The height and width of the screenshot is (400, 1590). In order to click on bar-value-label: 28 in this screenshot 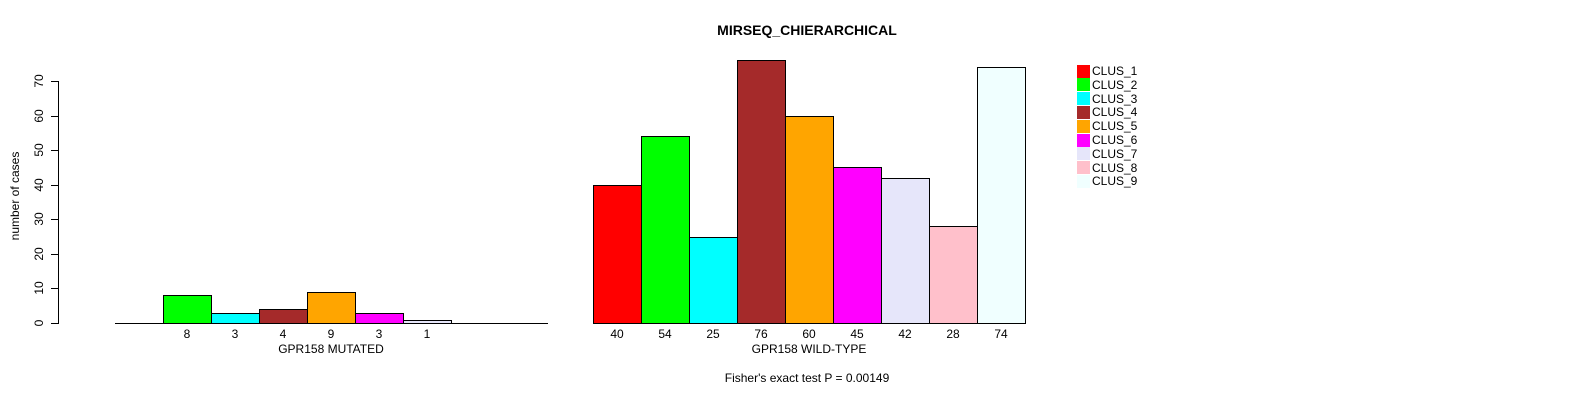, I will do `click(953, 334)`.